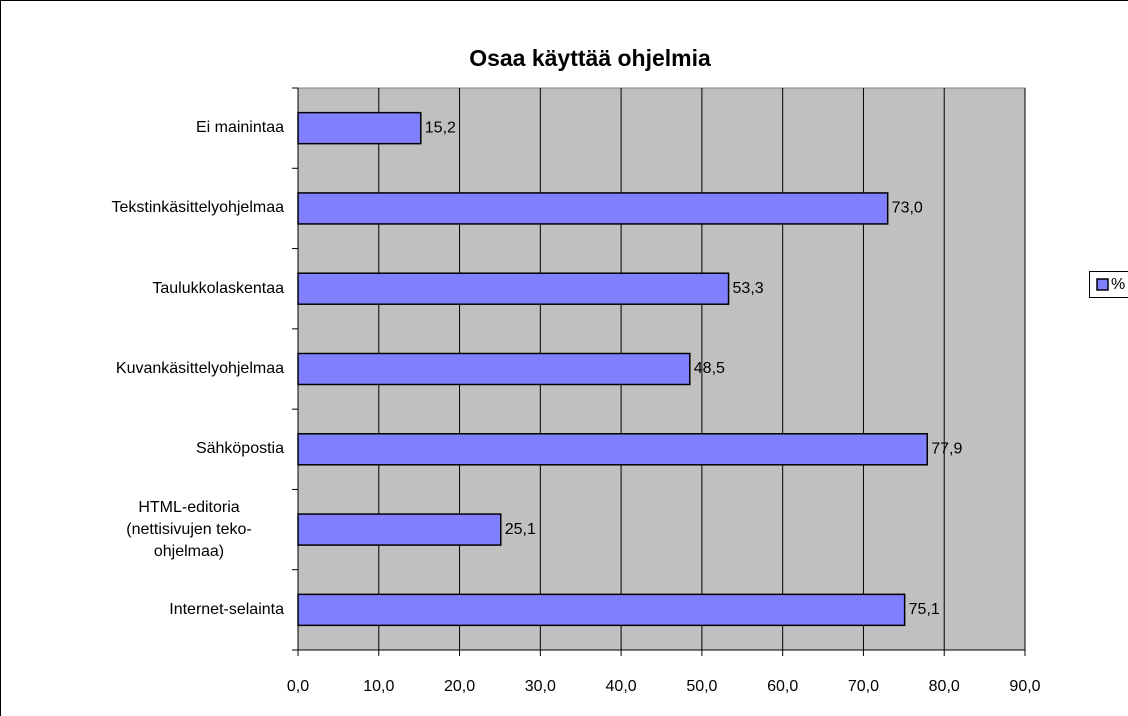 Image resolution: width=1128 pixels, height=716 pixels. Describe the element at coordinates (621, 686) in the screenshot. I see `x-tick-label: 40,0` at that location.